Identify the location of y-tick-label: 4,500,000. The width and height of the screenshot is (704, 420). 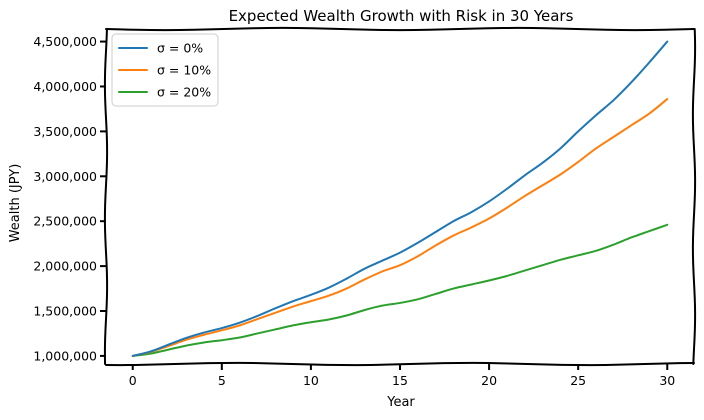
(65, 41).